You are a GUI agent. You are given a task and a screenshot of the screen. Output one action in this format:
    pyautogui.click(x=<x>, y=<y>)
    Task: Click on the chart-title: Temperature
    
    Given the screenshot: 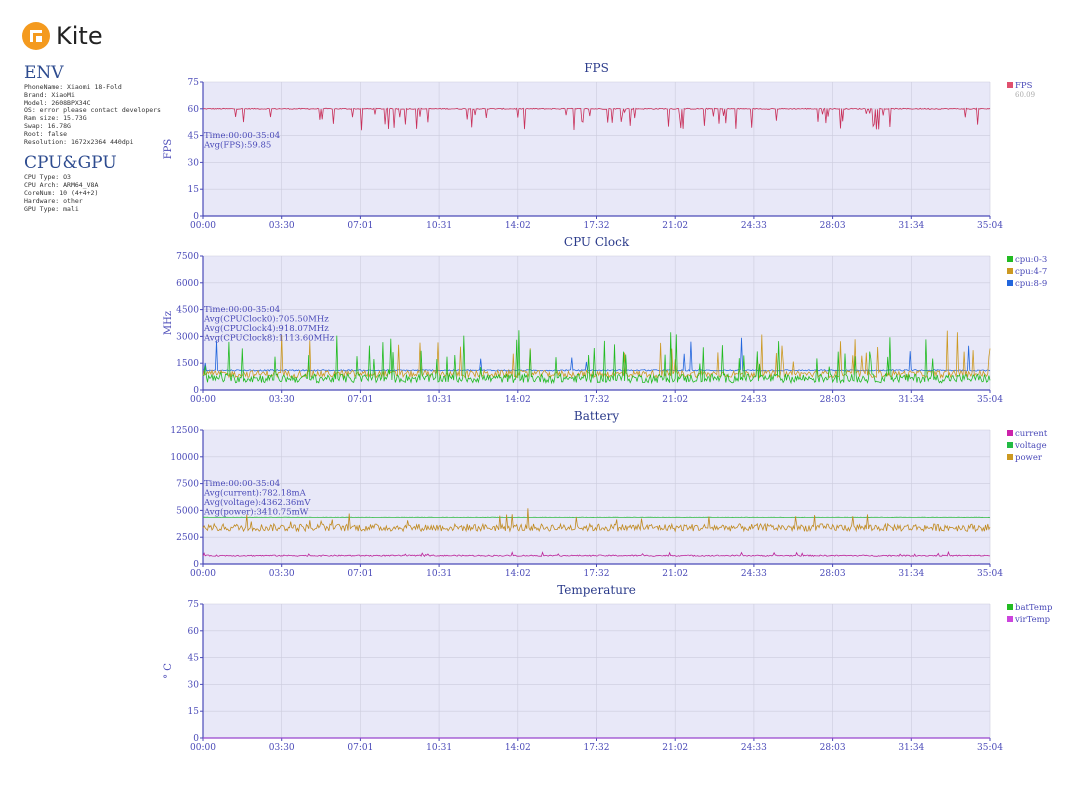 What is the action you would take?
    pyautogui.click(x=596, y=590)
    